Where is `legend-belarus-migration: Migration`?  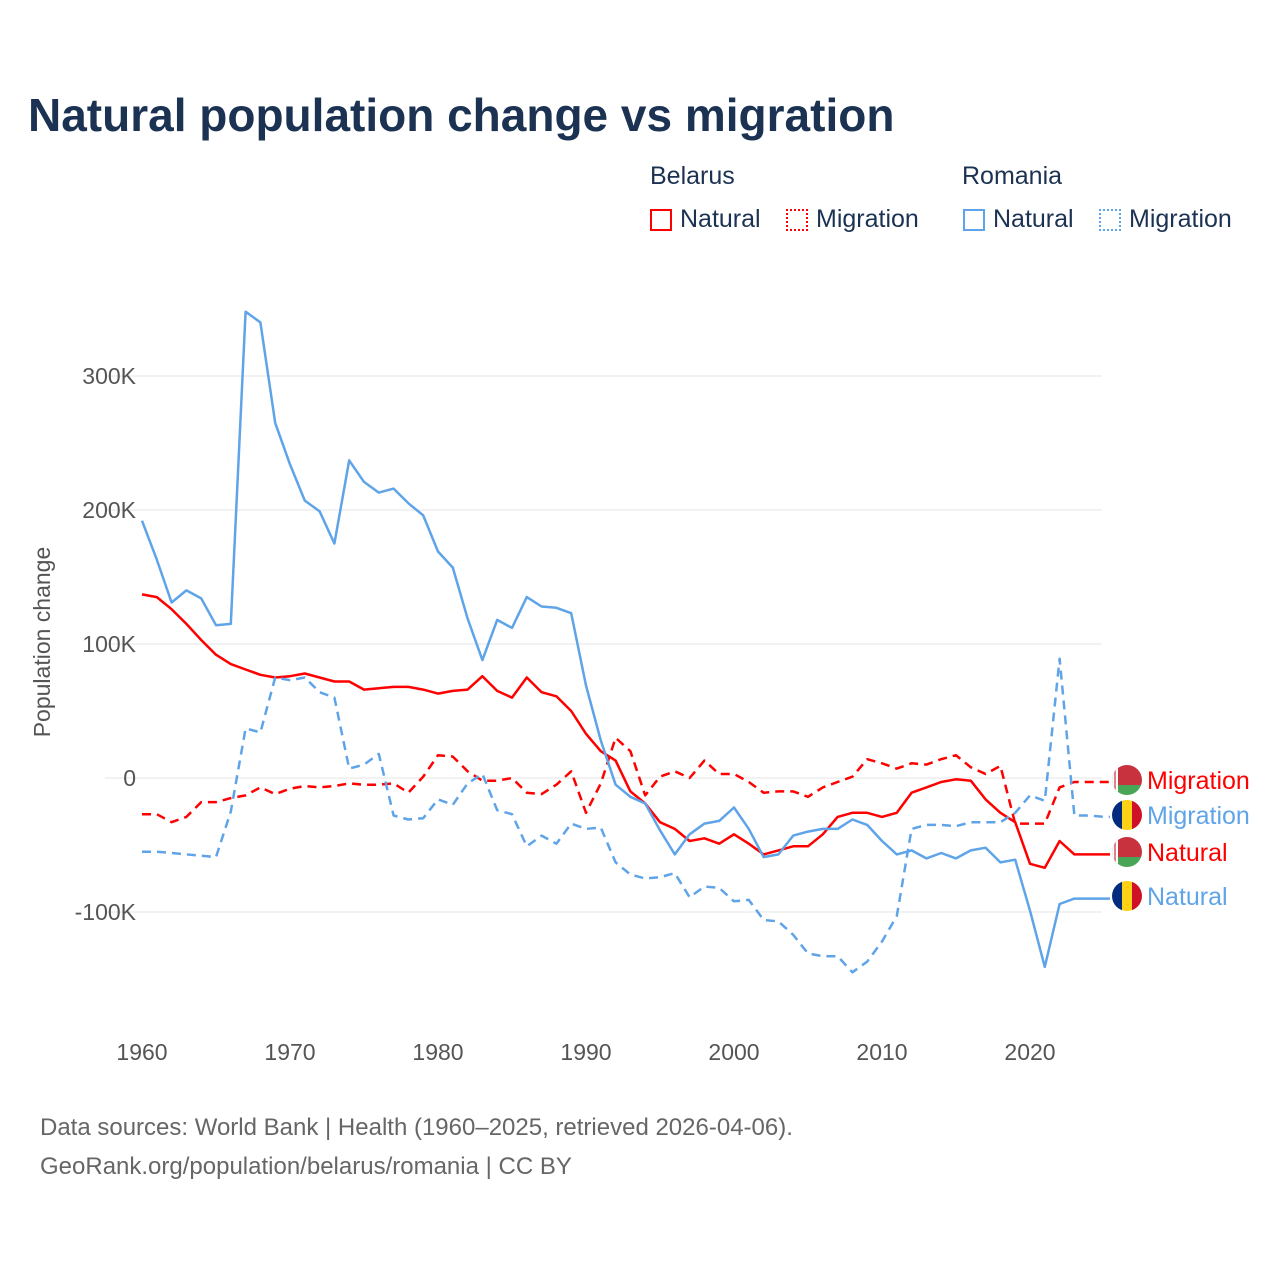 legend-belarus-migration: Migration is located at coordinates (852, 219).